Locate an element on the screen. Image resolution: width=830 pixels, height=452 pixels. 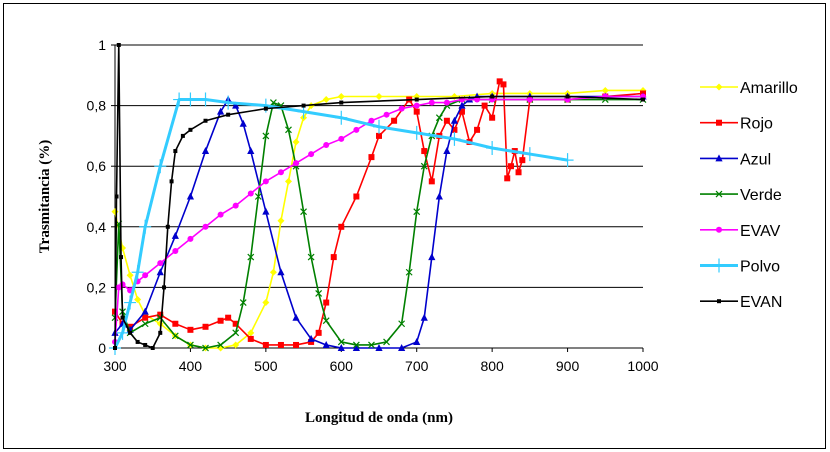
x-tick-label-6: 900 is located at coordinates (568, 366).